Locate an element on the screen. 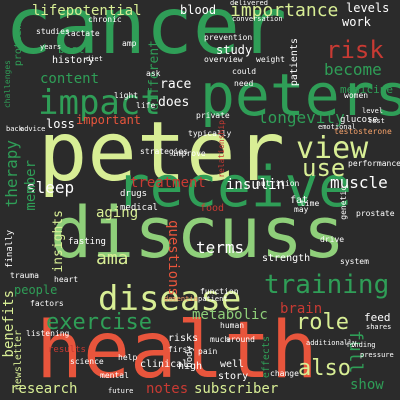 This screenshot has width=400, height=400. word: work is located at coordinates (356, 22).